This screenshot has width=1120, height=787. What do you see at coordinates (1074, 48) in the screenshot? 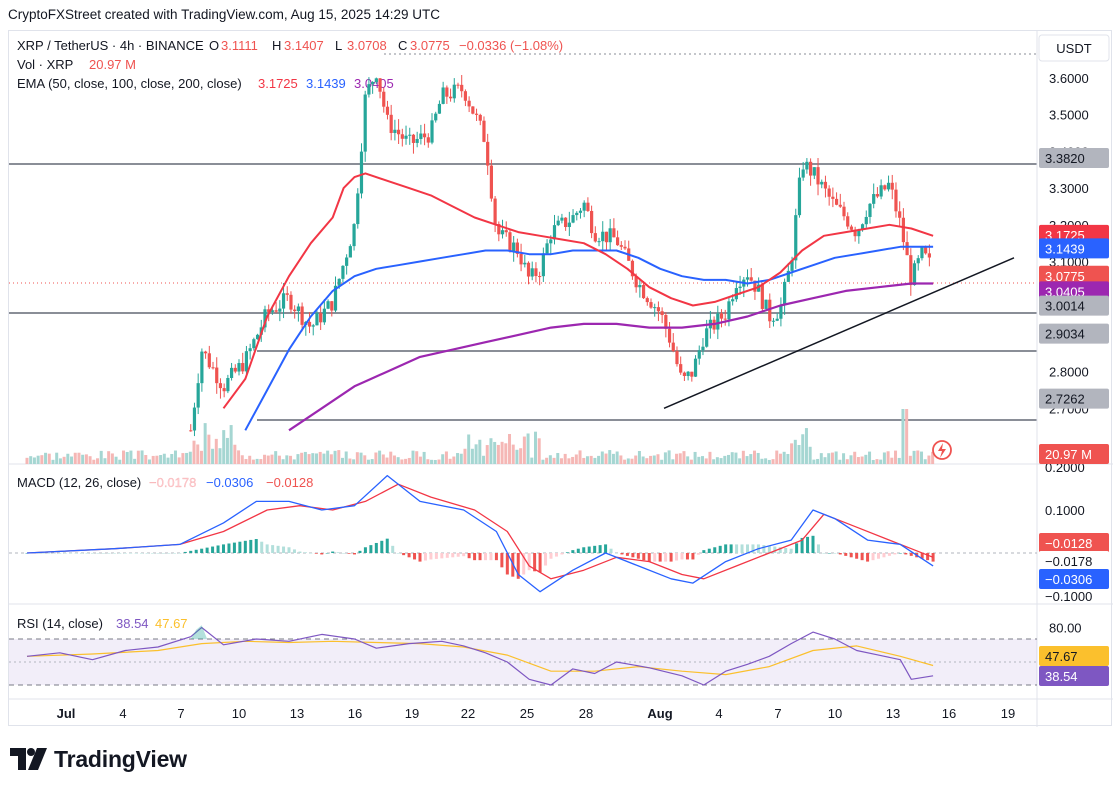
I see `currency-box: USDT` at bounding box center [1074, 48].